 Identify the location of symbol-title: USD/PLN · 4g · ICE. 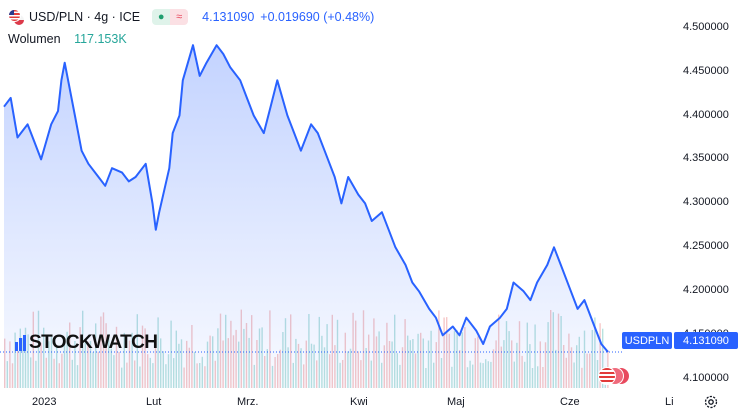
(85, 17).